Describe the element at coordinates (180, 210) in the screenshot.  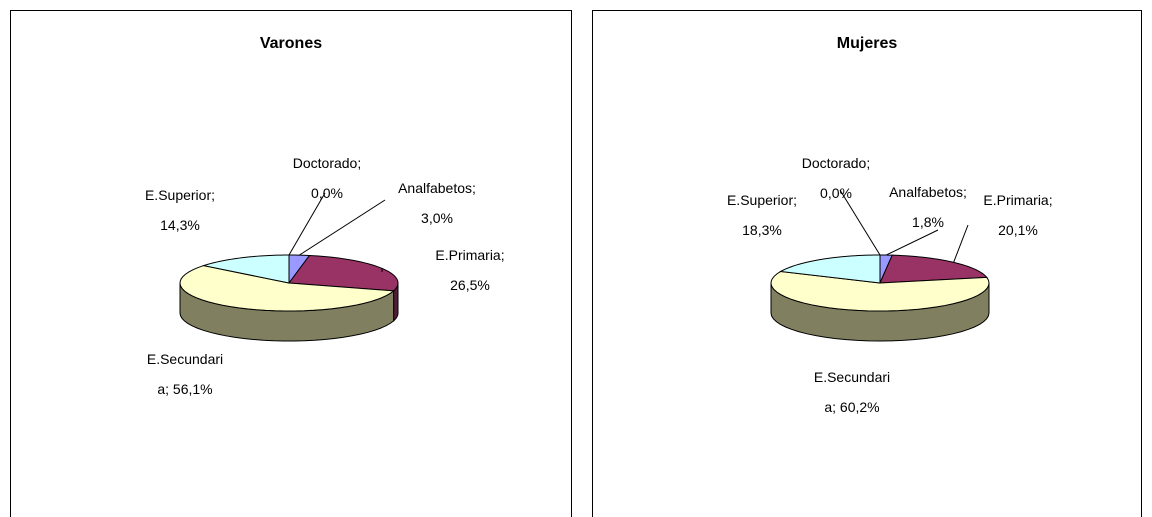
I see `data-label: E.Superior; 14,3%` at that location.